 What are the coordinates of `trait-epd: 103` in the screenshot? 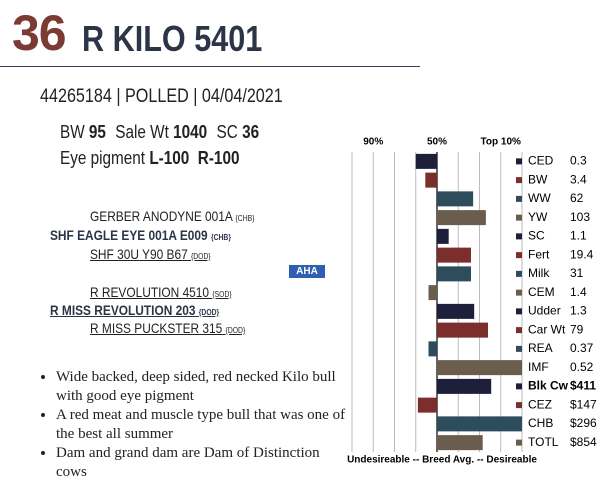 It's located at (580, 217).